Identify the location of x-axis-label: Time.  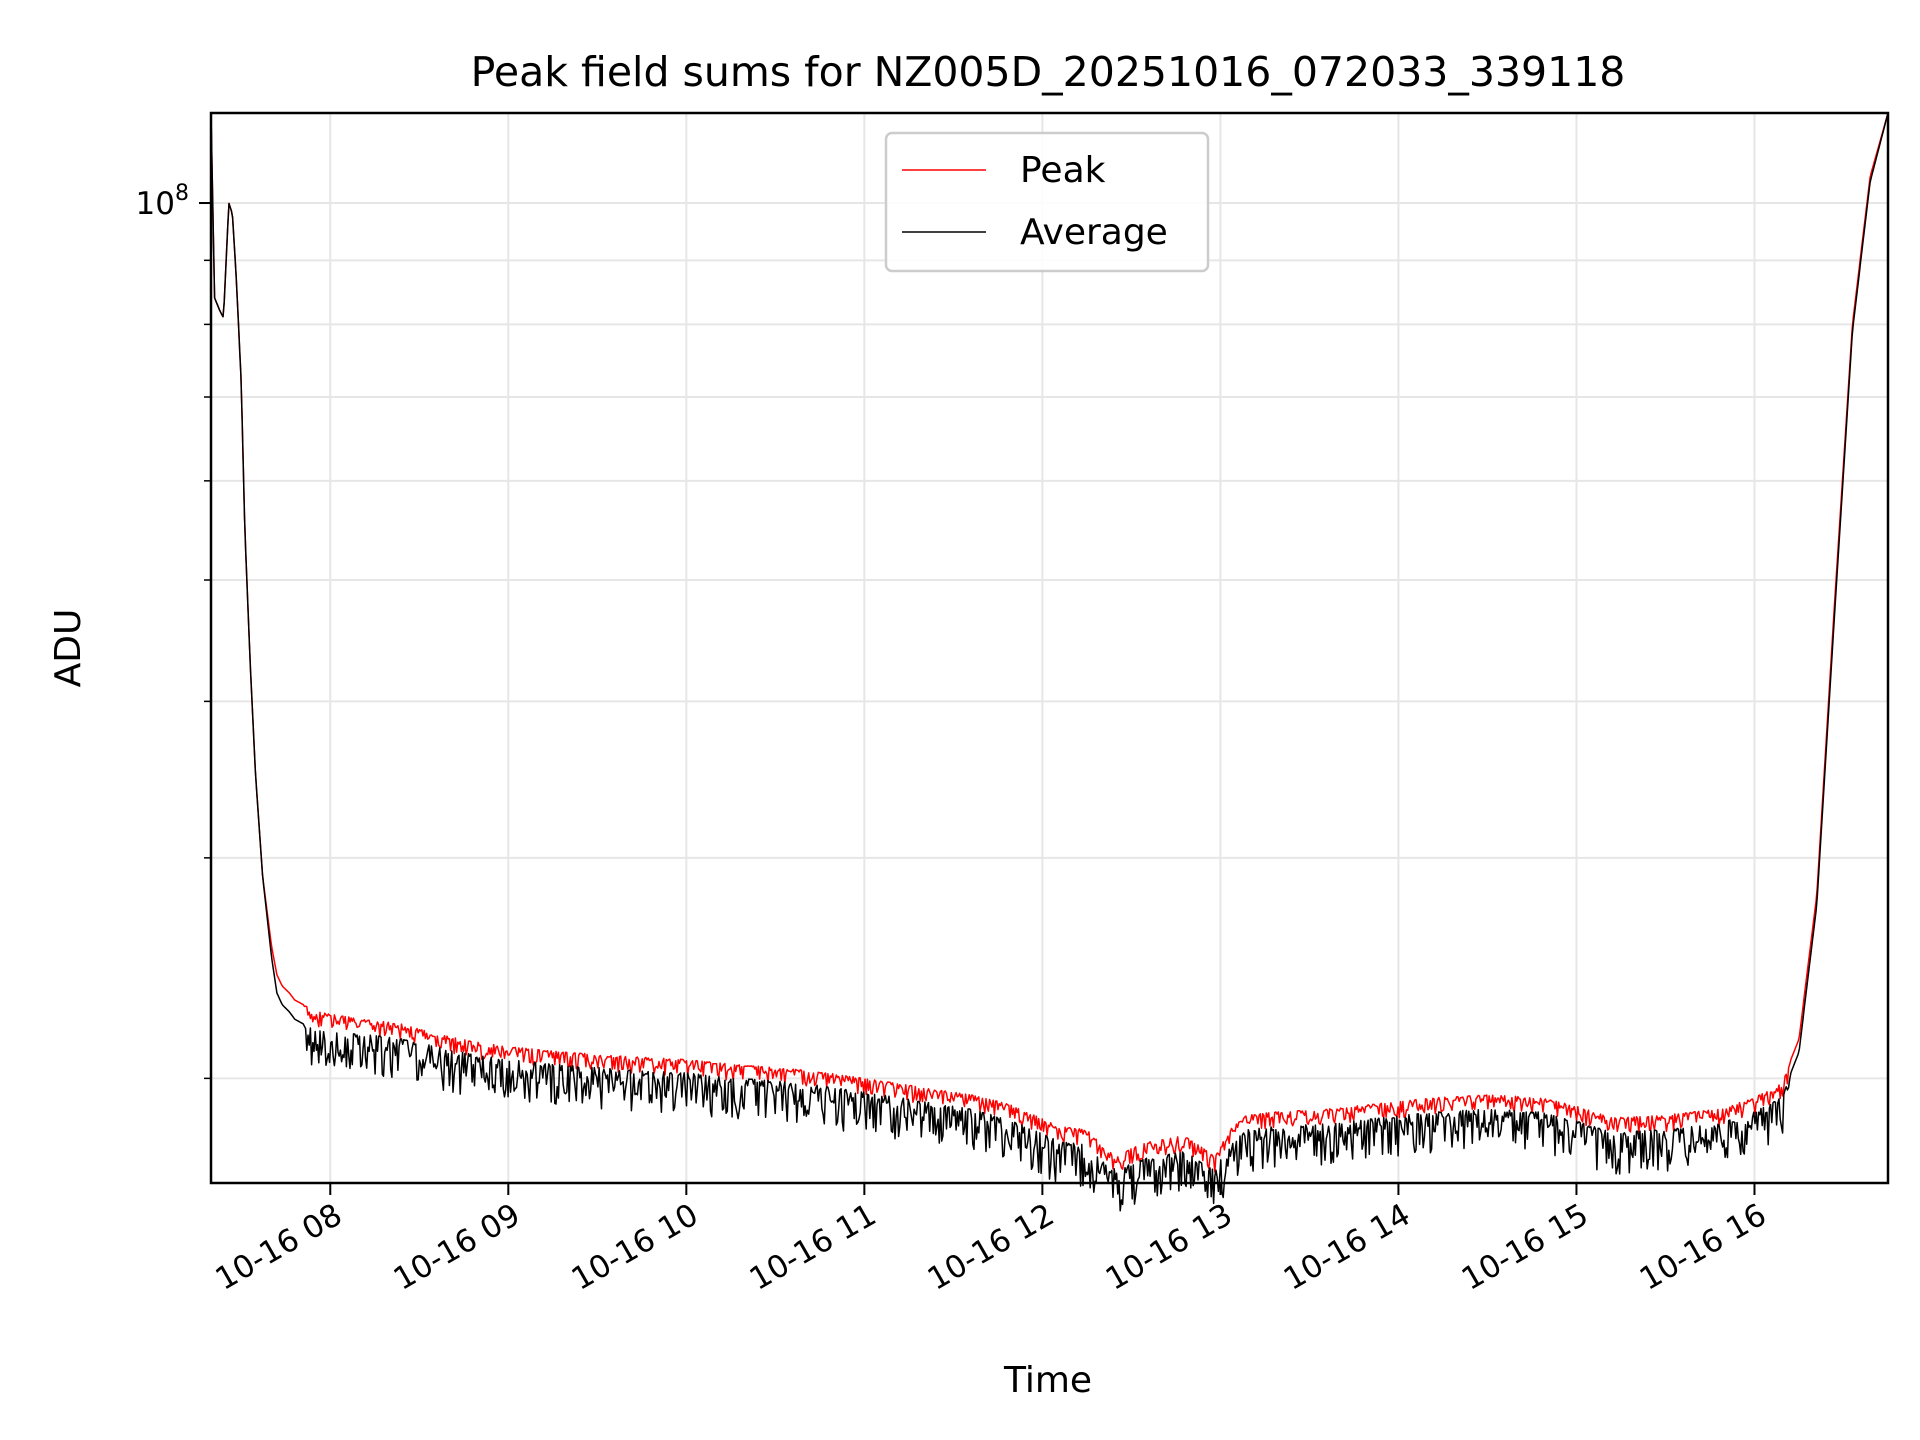
(1047, 1380).